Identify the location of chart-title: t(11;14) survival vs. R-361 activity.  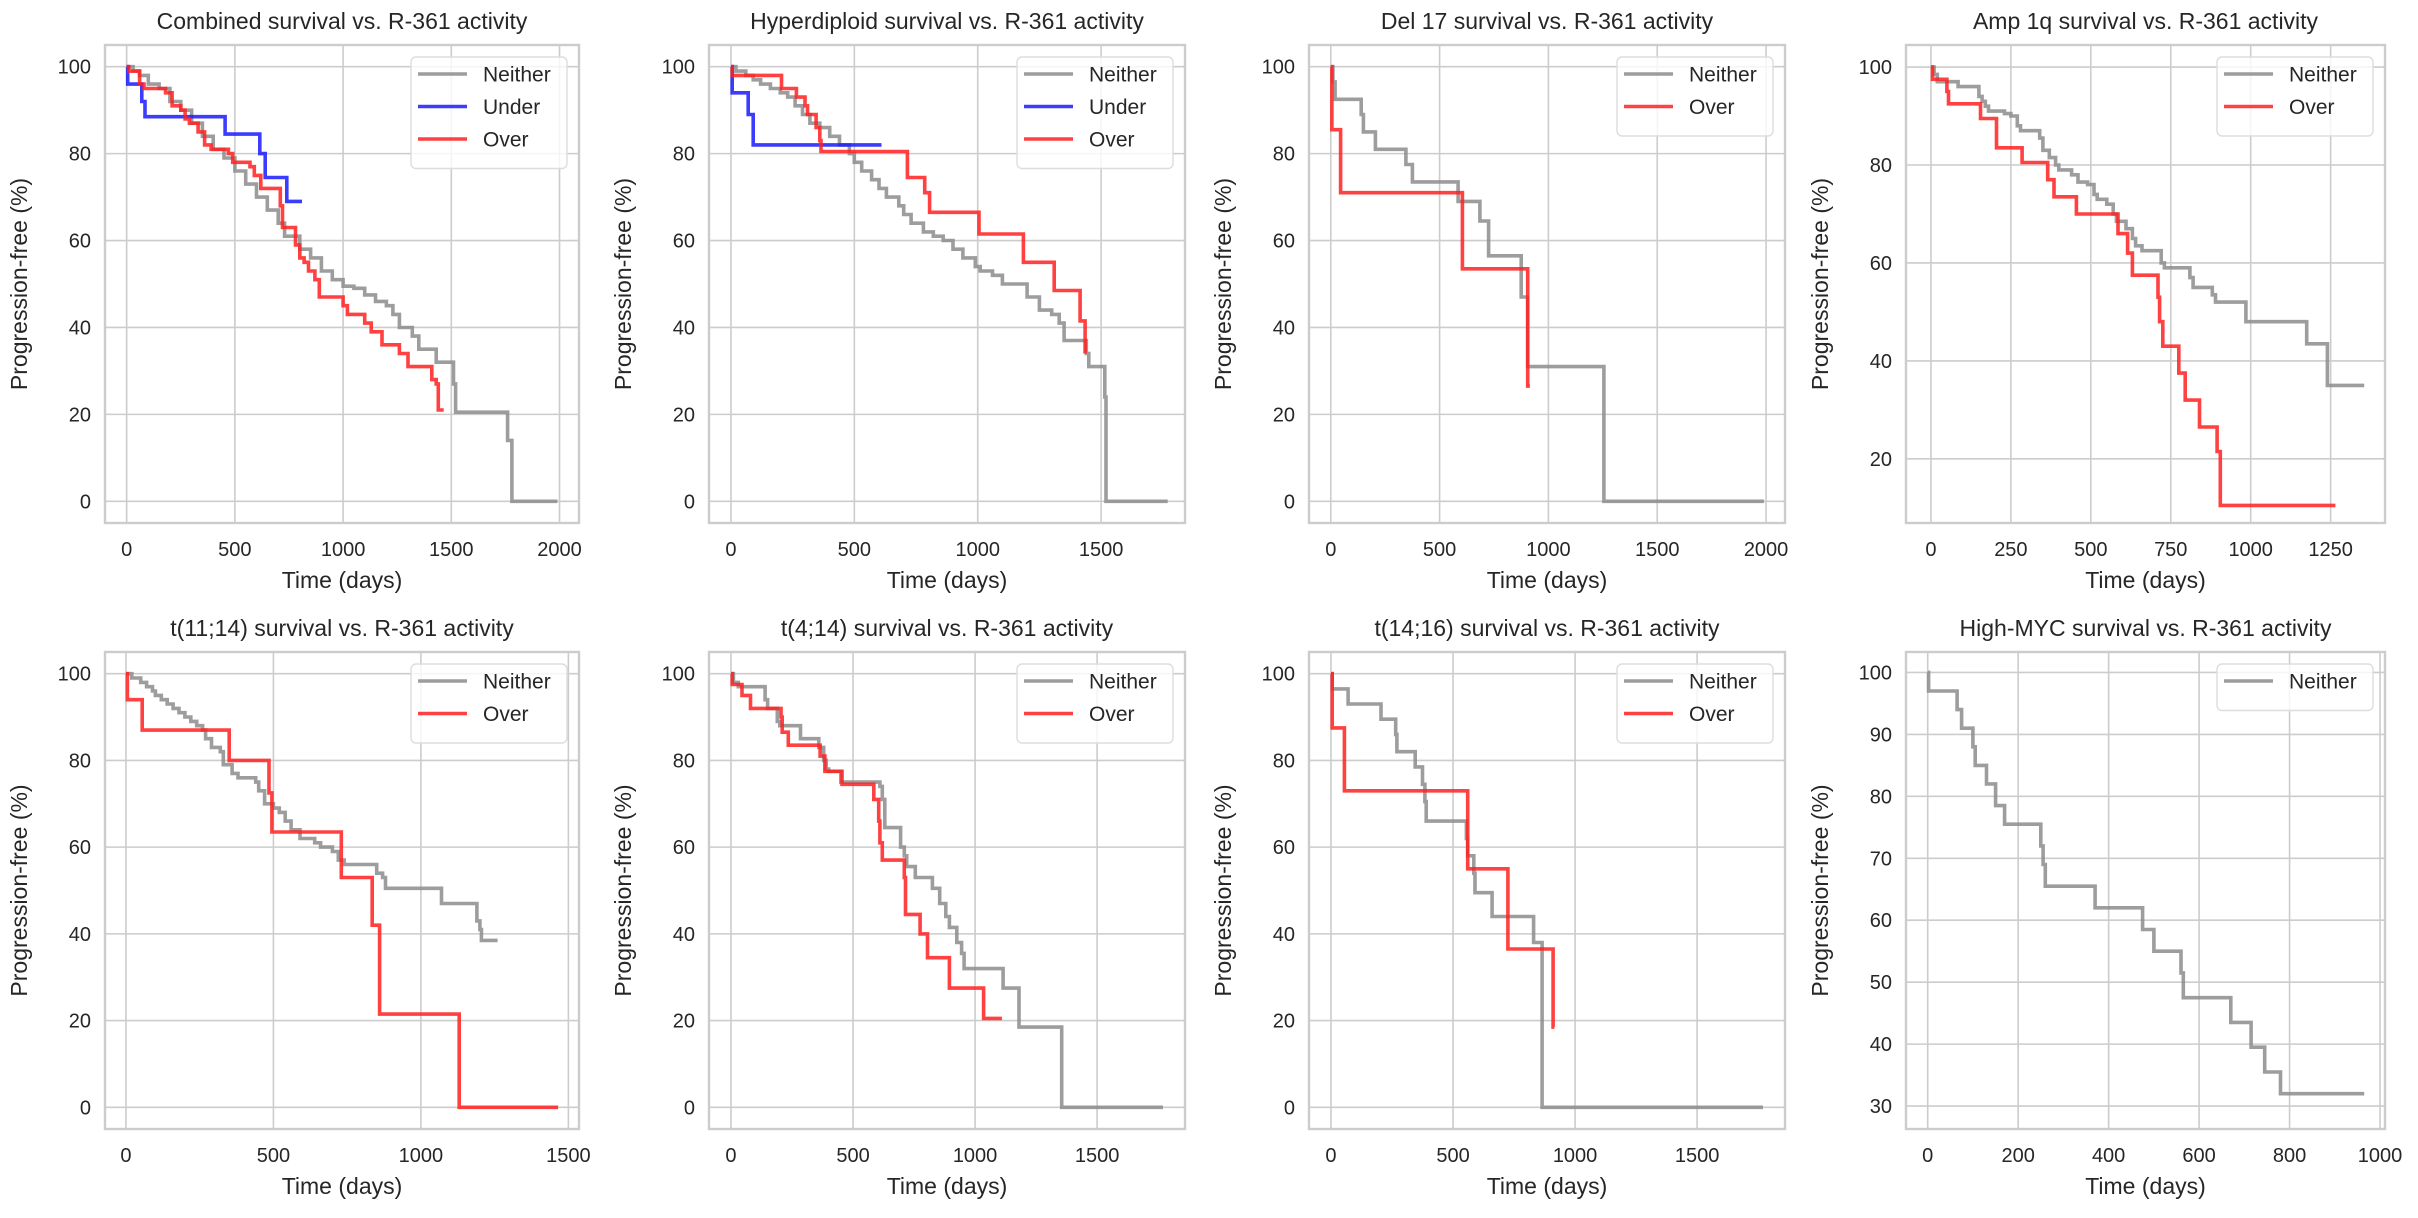
(342, 628).